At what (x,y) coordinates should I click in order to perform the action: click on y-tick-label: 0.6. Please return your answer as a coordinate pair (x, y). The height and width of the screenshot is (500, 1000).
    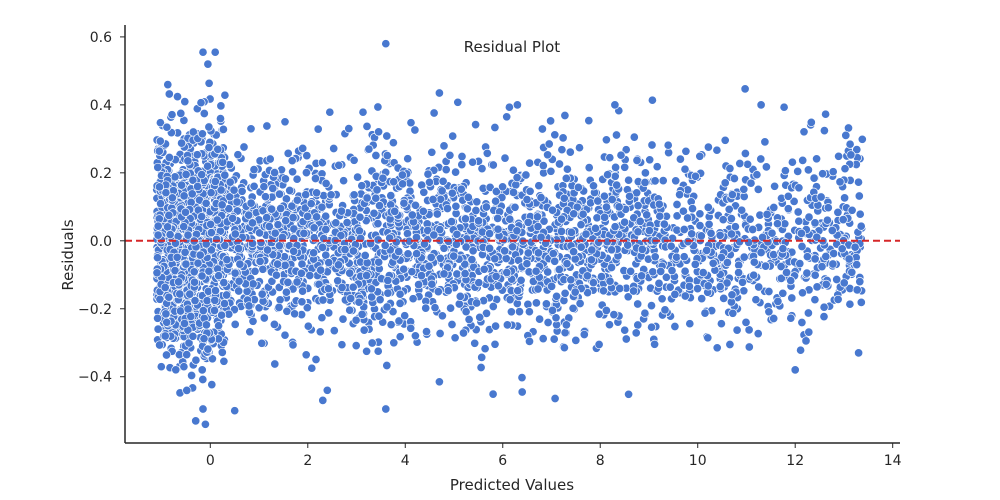
    Looking at the image, I should click on (101, 38).